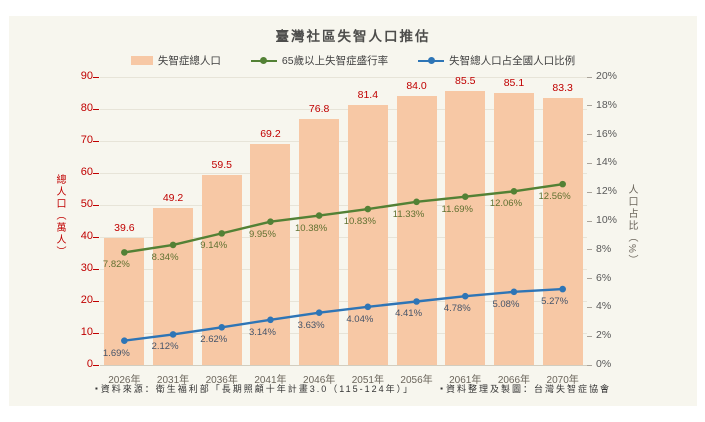 The width and height of the screenshot is (705, 422). What do you see at coordinates (86, 332) in the screenshot?
I see `left-axis-tick-label: 10` at bounding box center [86, 332].